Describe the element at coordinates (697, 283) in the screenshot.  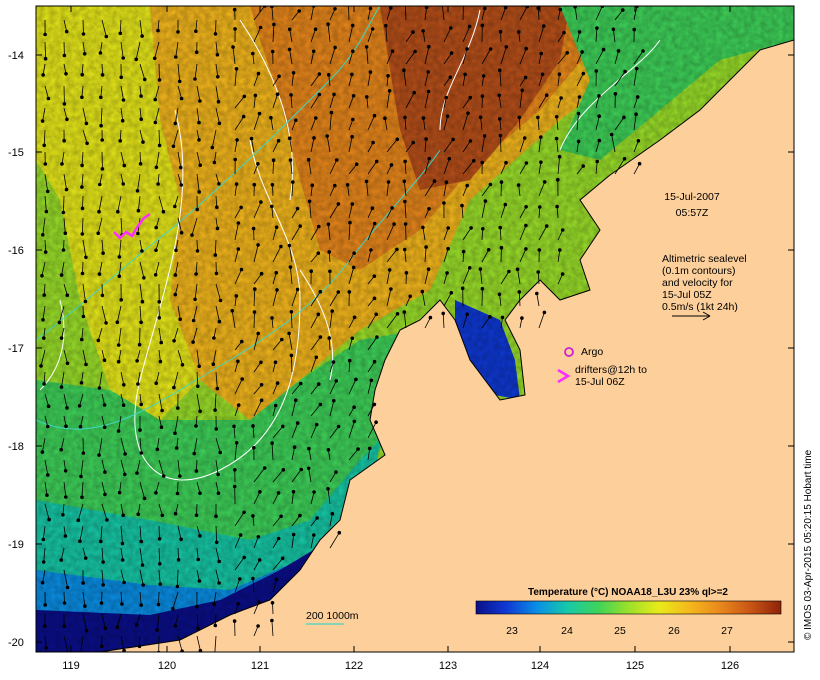
I see `altimetry-line: and velocity for` at that location.